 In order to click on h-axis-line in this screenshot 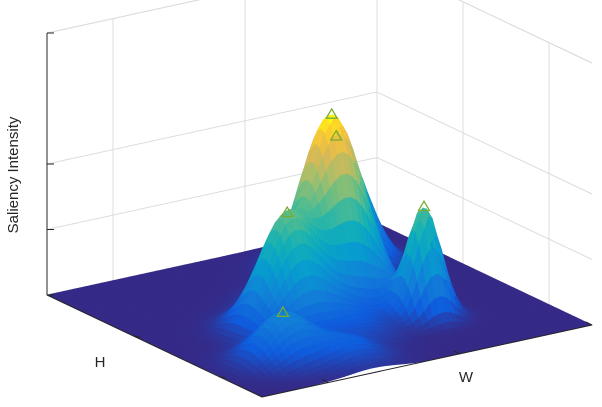, I will do `click(154, 346)`.